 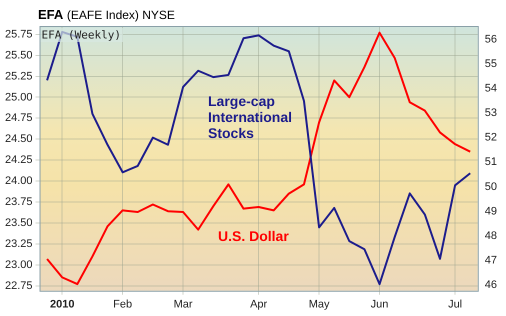 What do you see at coordinates (491, 64) in the screenshot?
I see `y2-tick-label: 55` at bounding box center [491, 64].